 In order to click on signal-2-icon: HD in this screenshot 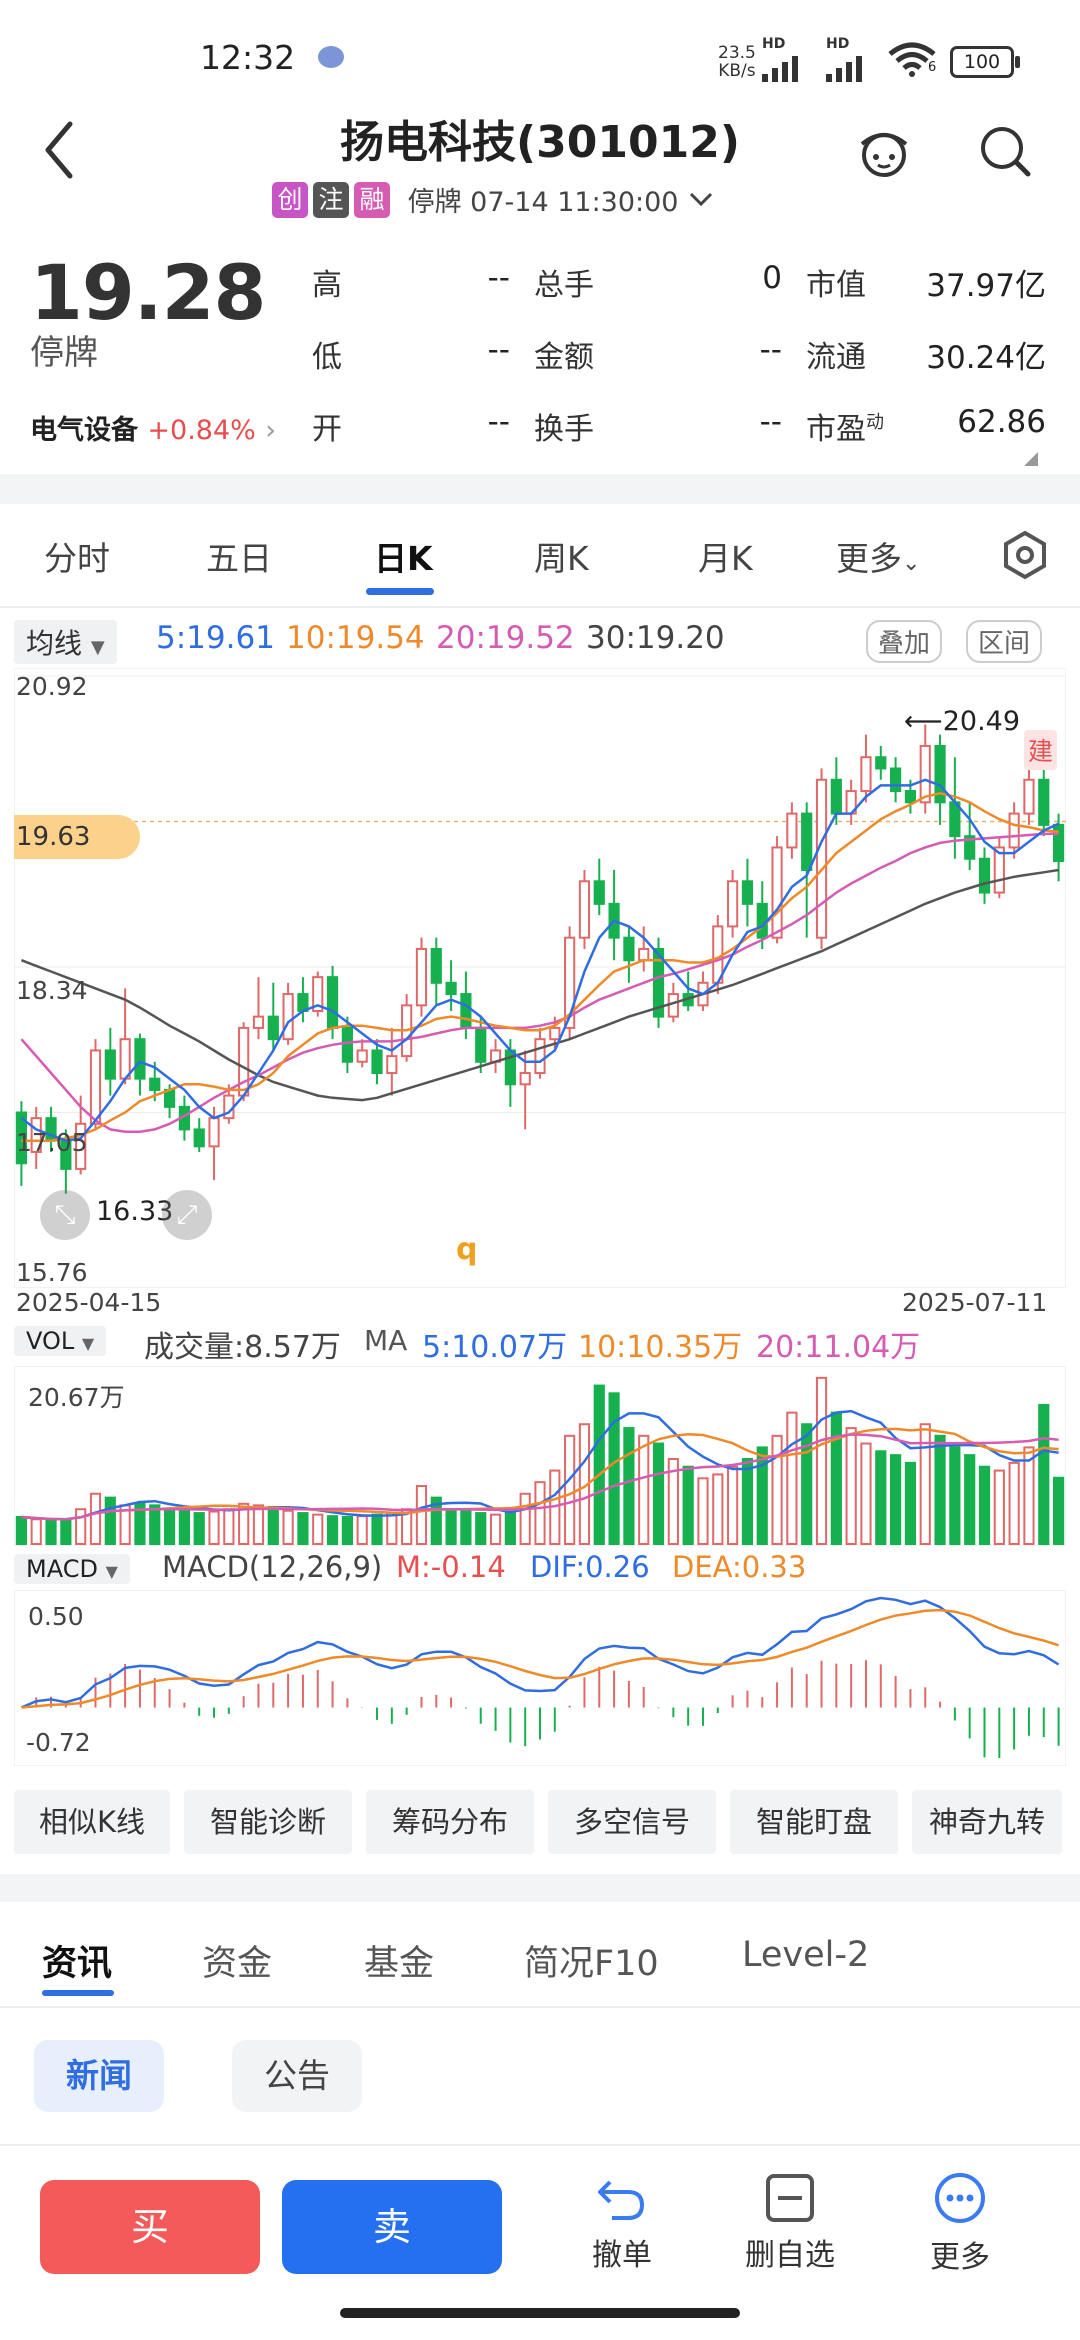, I will do `click(851, 61)`.